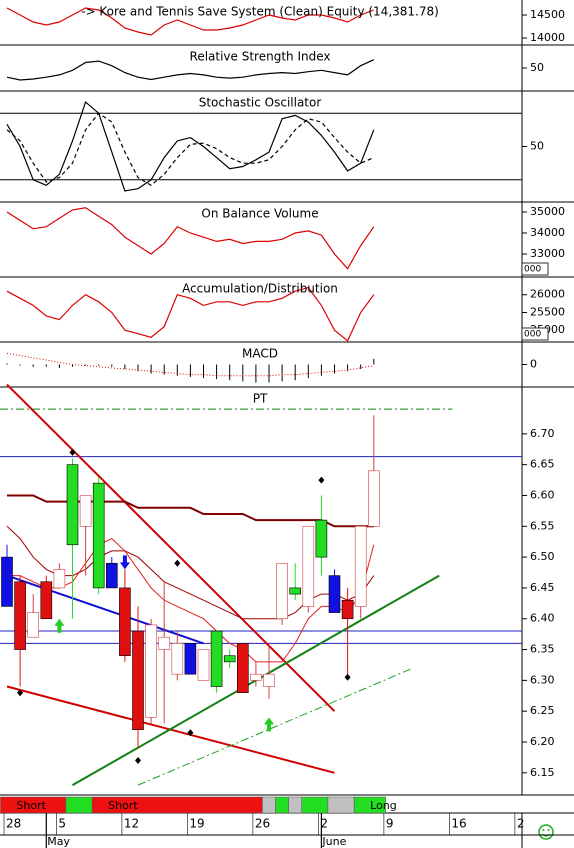 Image resolution: width=574 pixels, height=848 pixels. Describe the element at coordinates (547, 311) in the screenshot. I see `y-tick-label: 25500` at that location.